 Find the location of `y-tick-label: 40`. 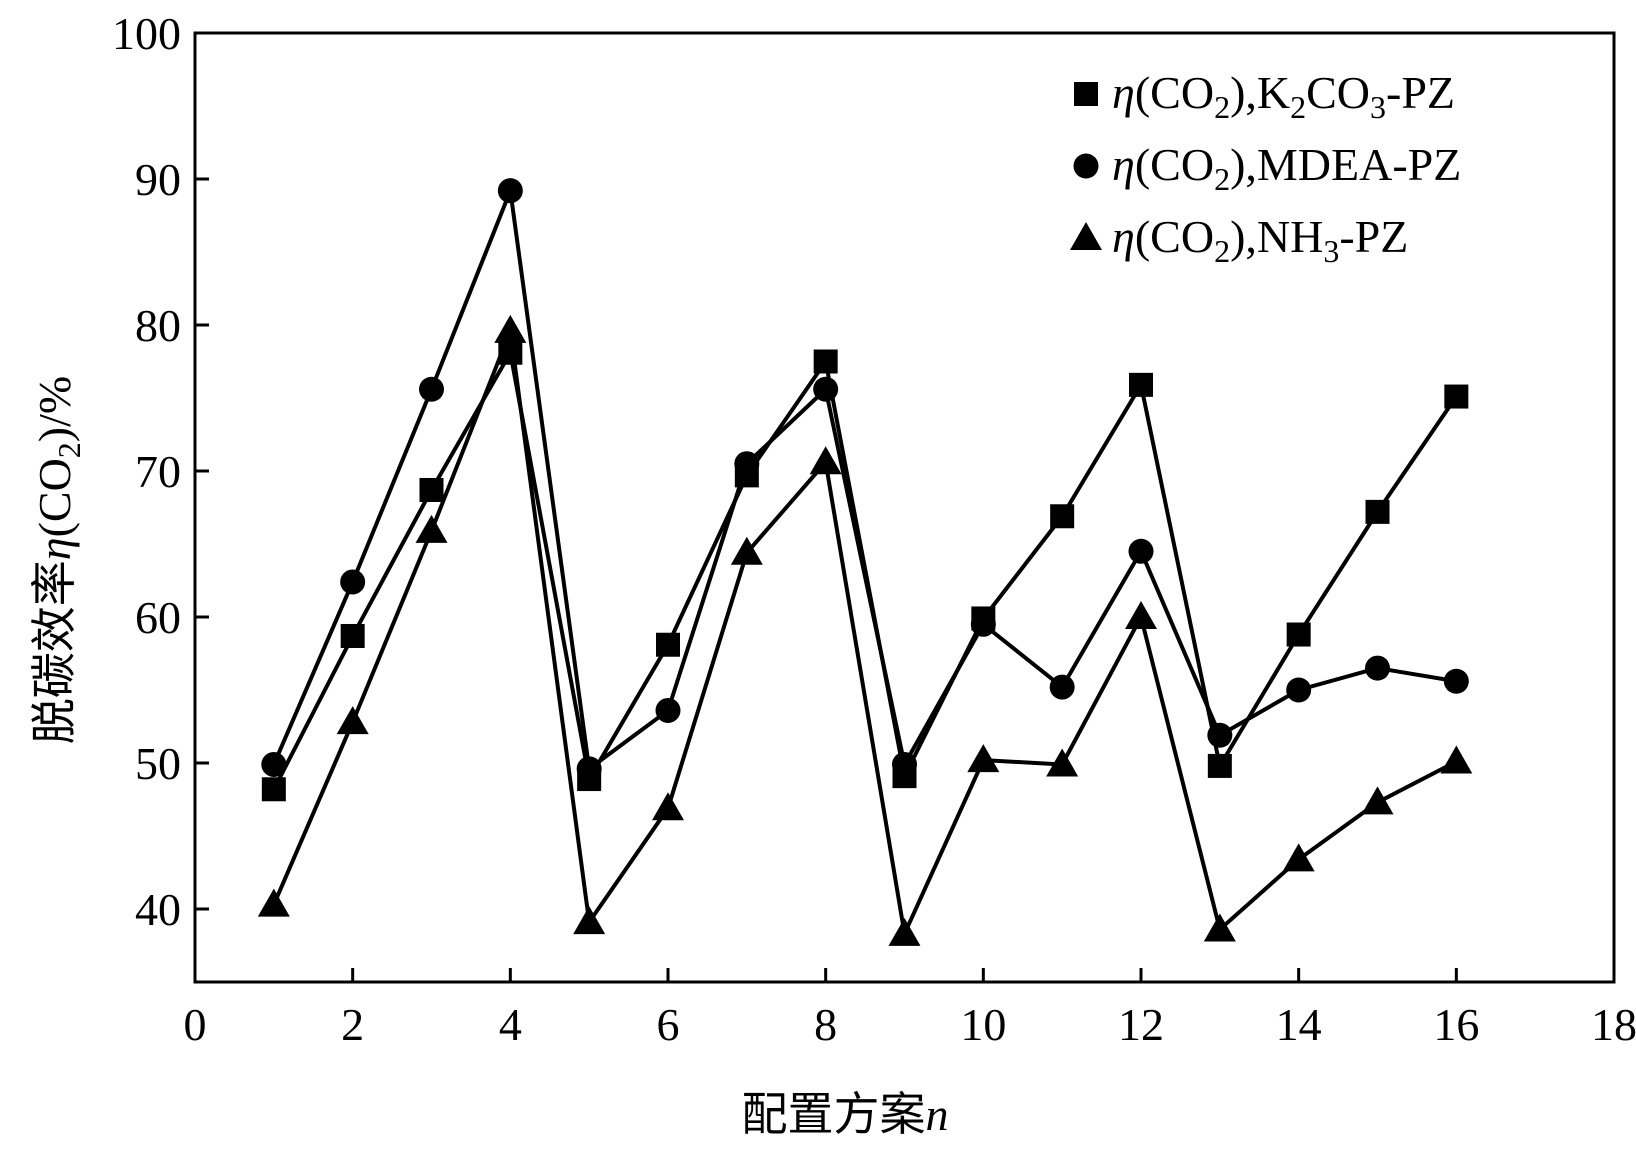

y-tick-label: 40 is located at coordinates (158, 909).